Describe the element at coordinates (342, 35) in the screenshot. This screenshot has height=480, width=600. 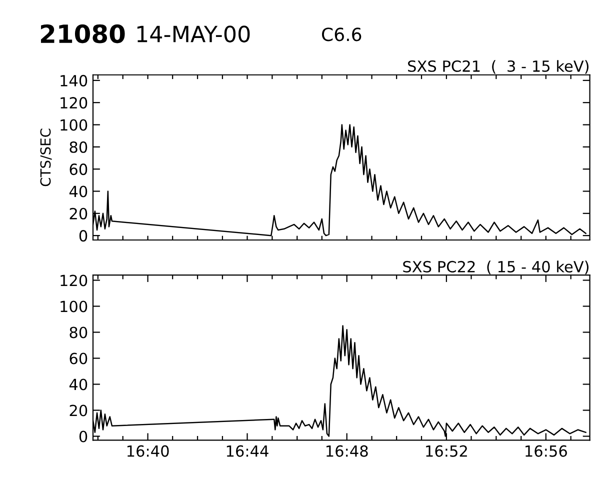
I see `text: C6.6` at that location.